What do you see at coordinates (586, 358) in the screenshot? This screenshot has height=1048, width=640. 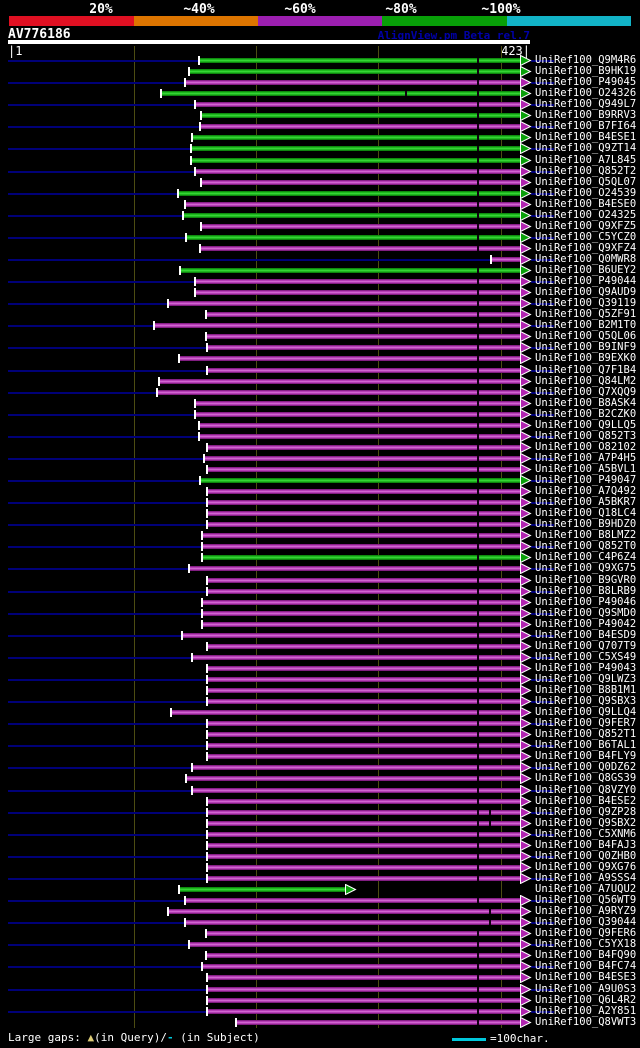 I see `hit-label: UniRef100_B9EXK0` at bounding box center [586, 358].